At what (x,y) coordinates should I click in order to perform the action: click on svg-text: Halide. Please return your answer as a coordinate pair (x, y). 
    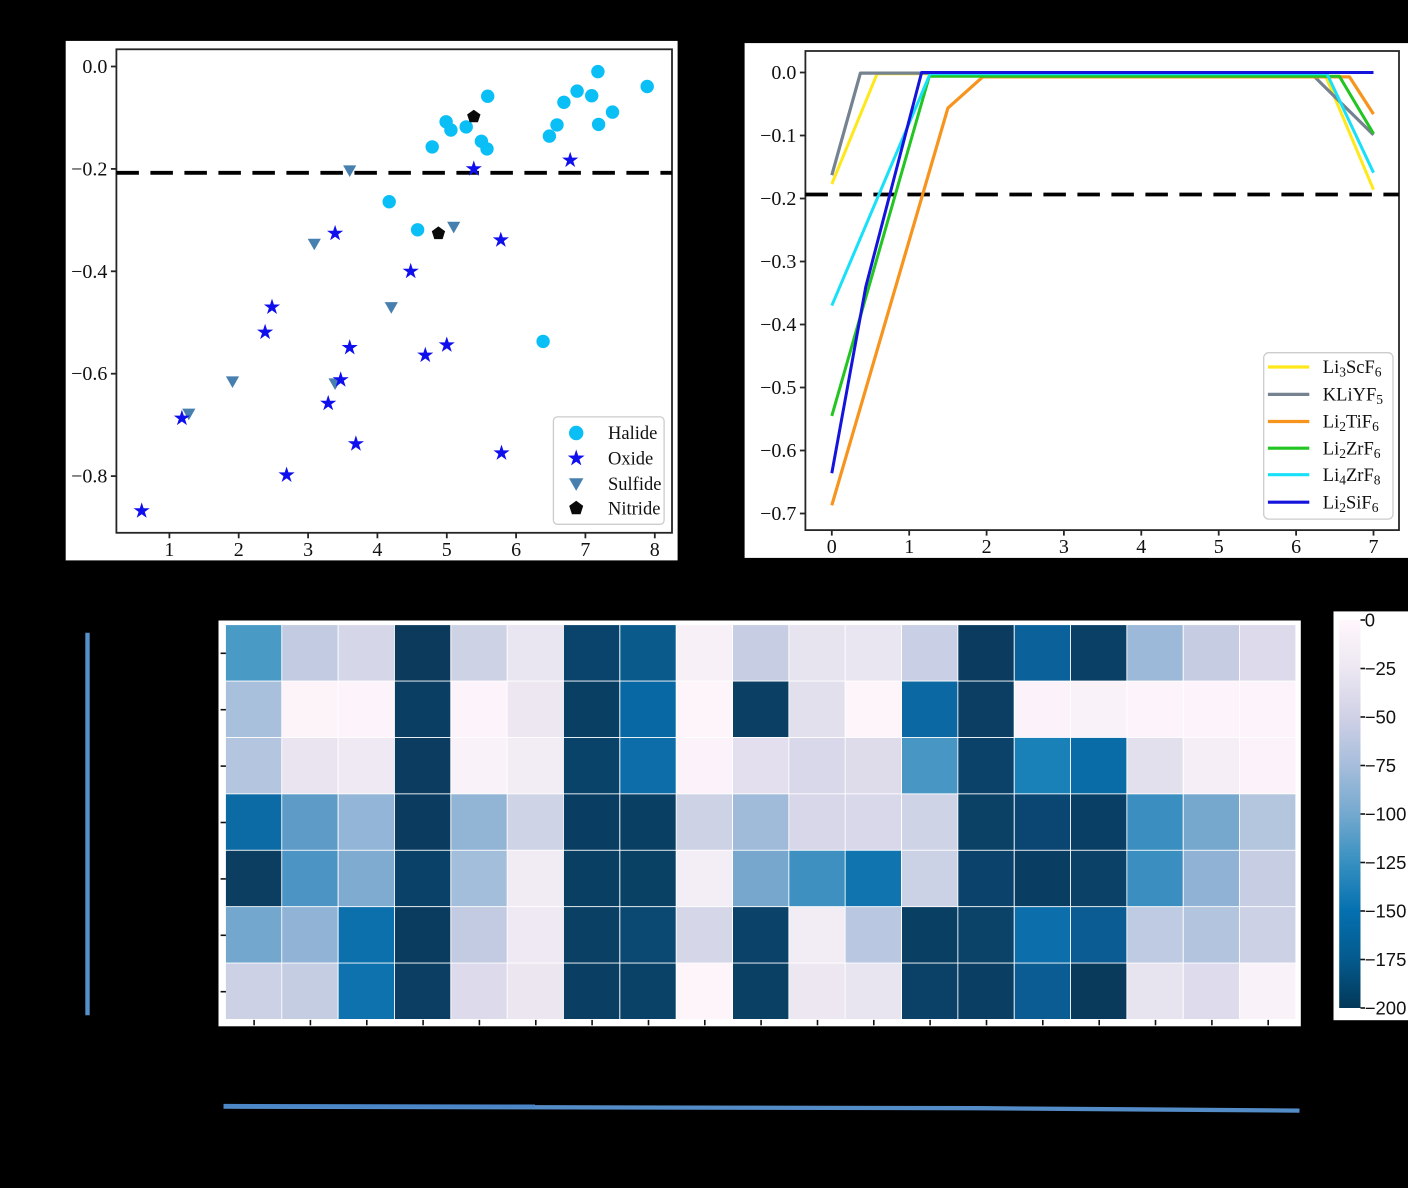
    Looking at the image, I should click on (632, 434).